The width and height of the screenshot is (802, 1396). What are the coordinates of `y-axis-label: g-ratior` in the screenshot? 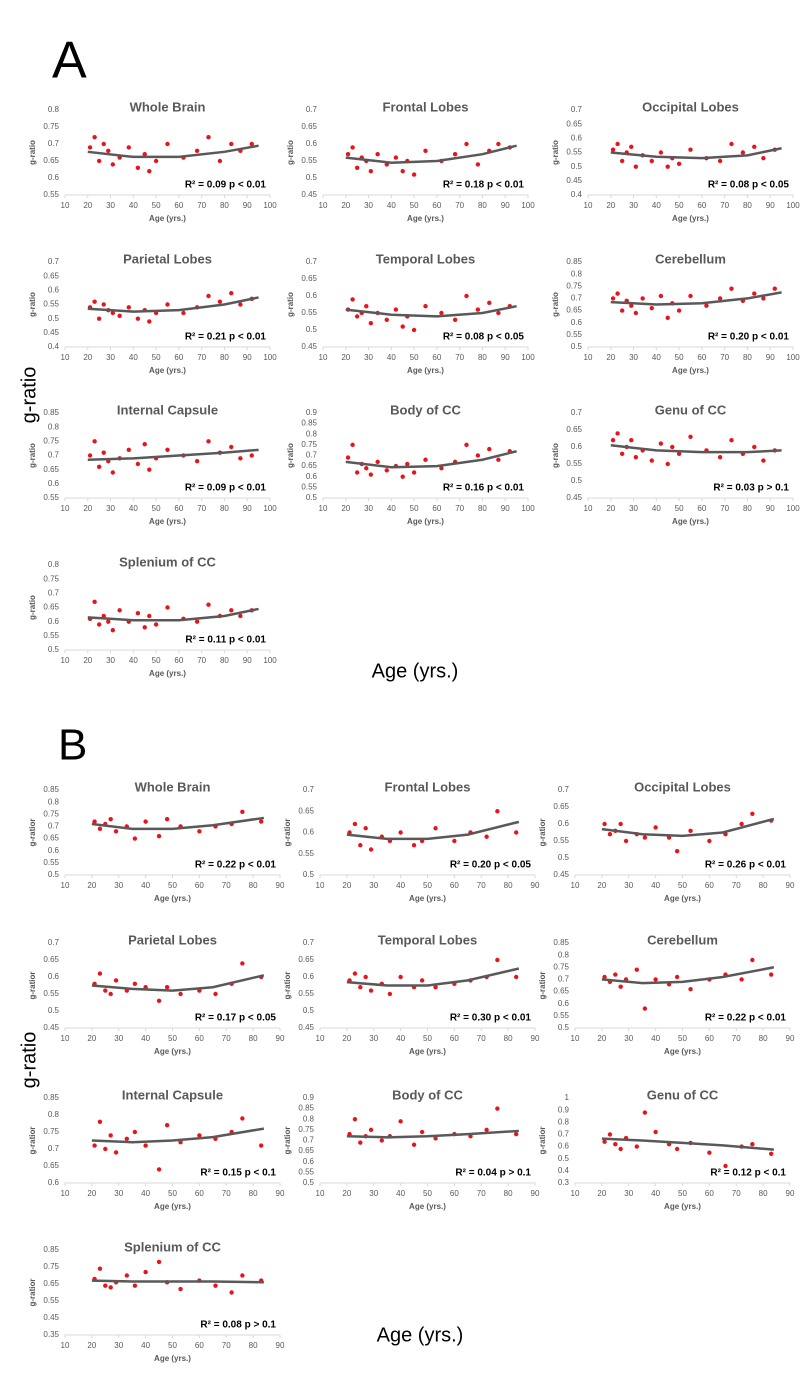 It's located at (32, 833).